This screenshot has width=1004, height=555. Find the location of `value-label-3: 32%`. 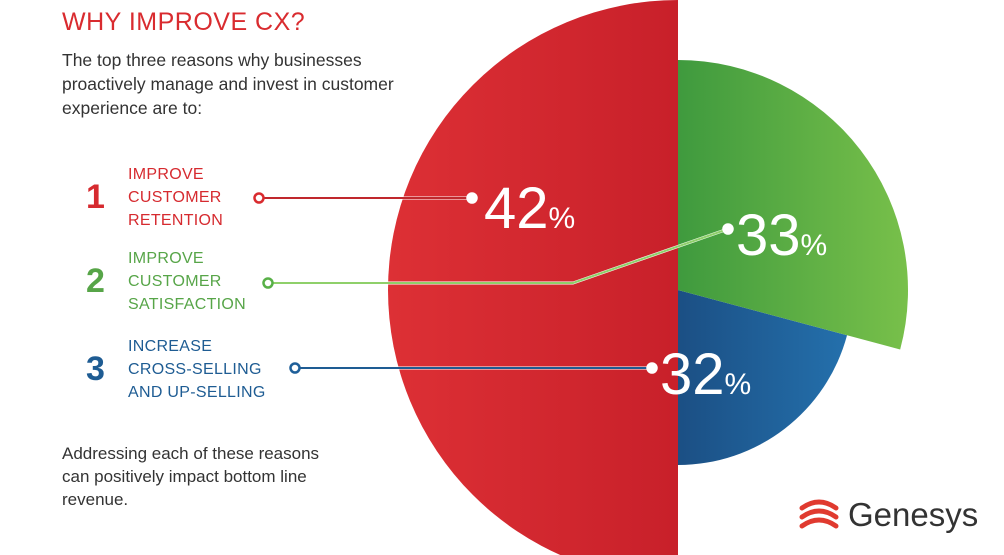

value-label-3: 32% is located at coordinates (705, 374).